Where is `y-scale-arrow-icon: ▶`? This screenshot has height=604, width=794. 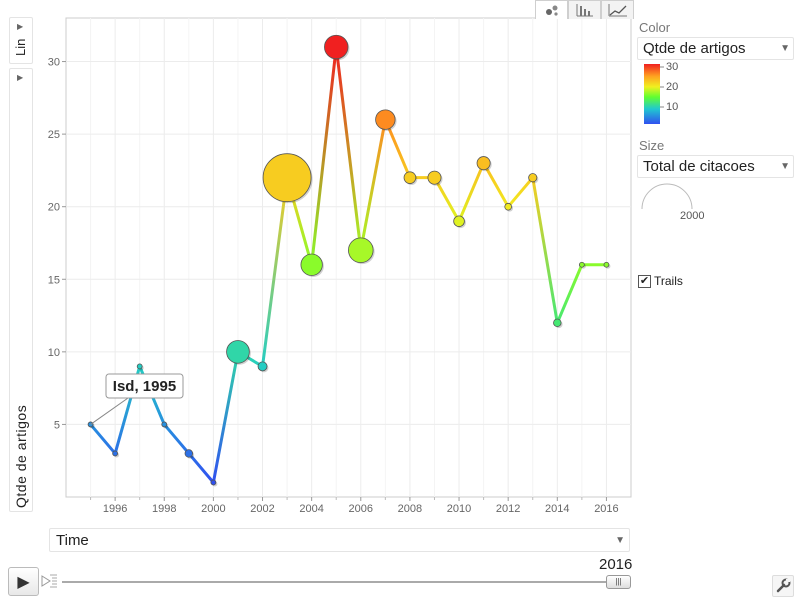 y-scale-arrow-icon: ▶ is located at coordinates (20, 26).